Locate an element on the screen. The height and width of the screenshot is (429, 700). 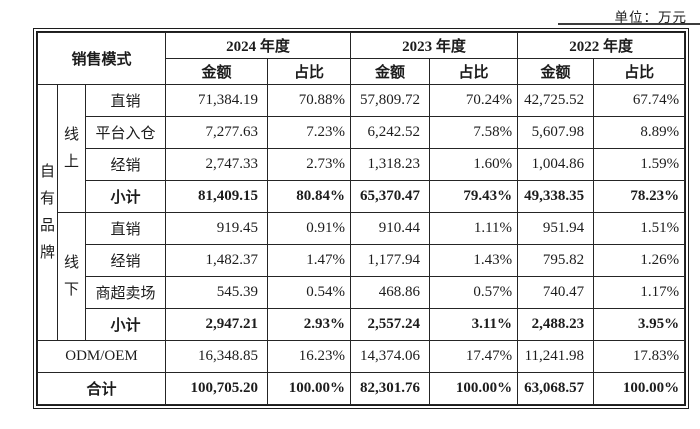
amount-cell: 63,068.57 is located at coordinates (556, 388).